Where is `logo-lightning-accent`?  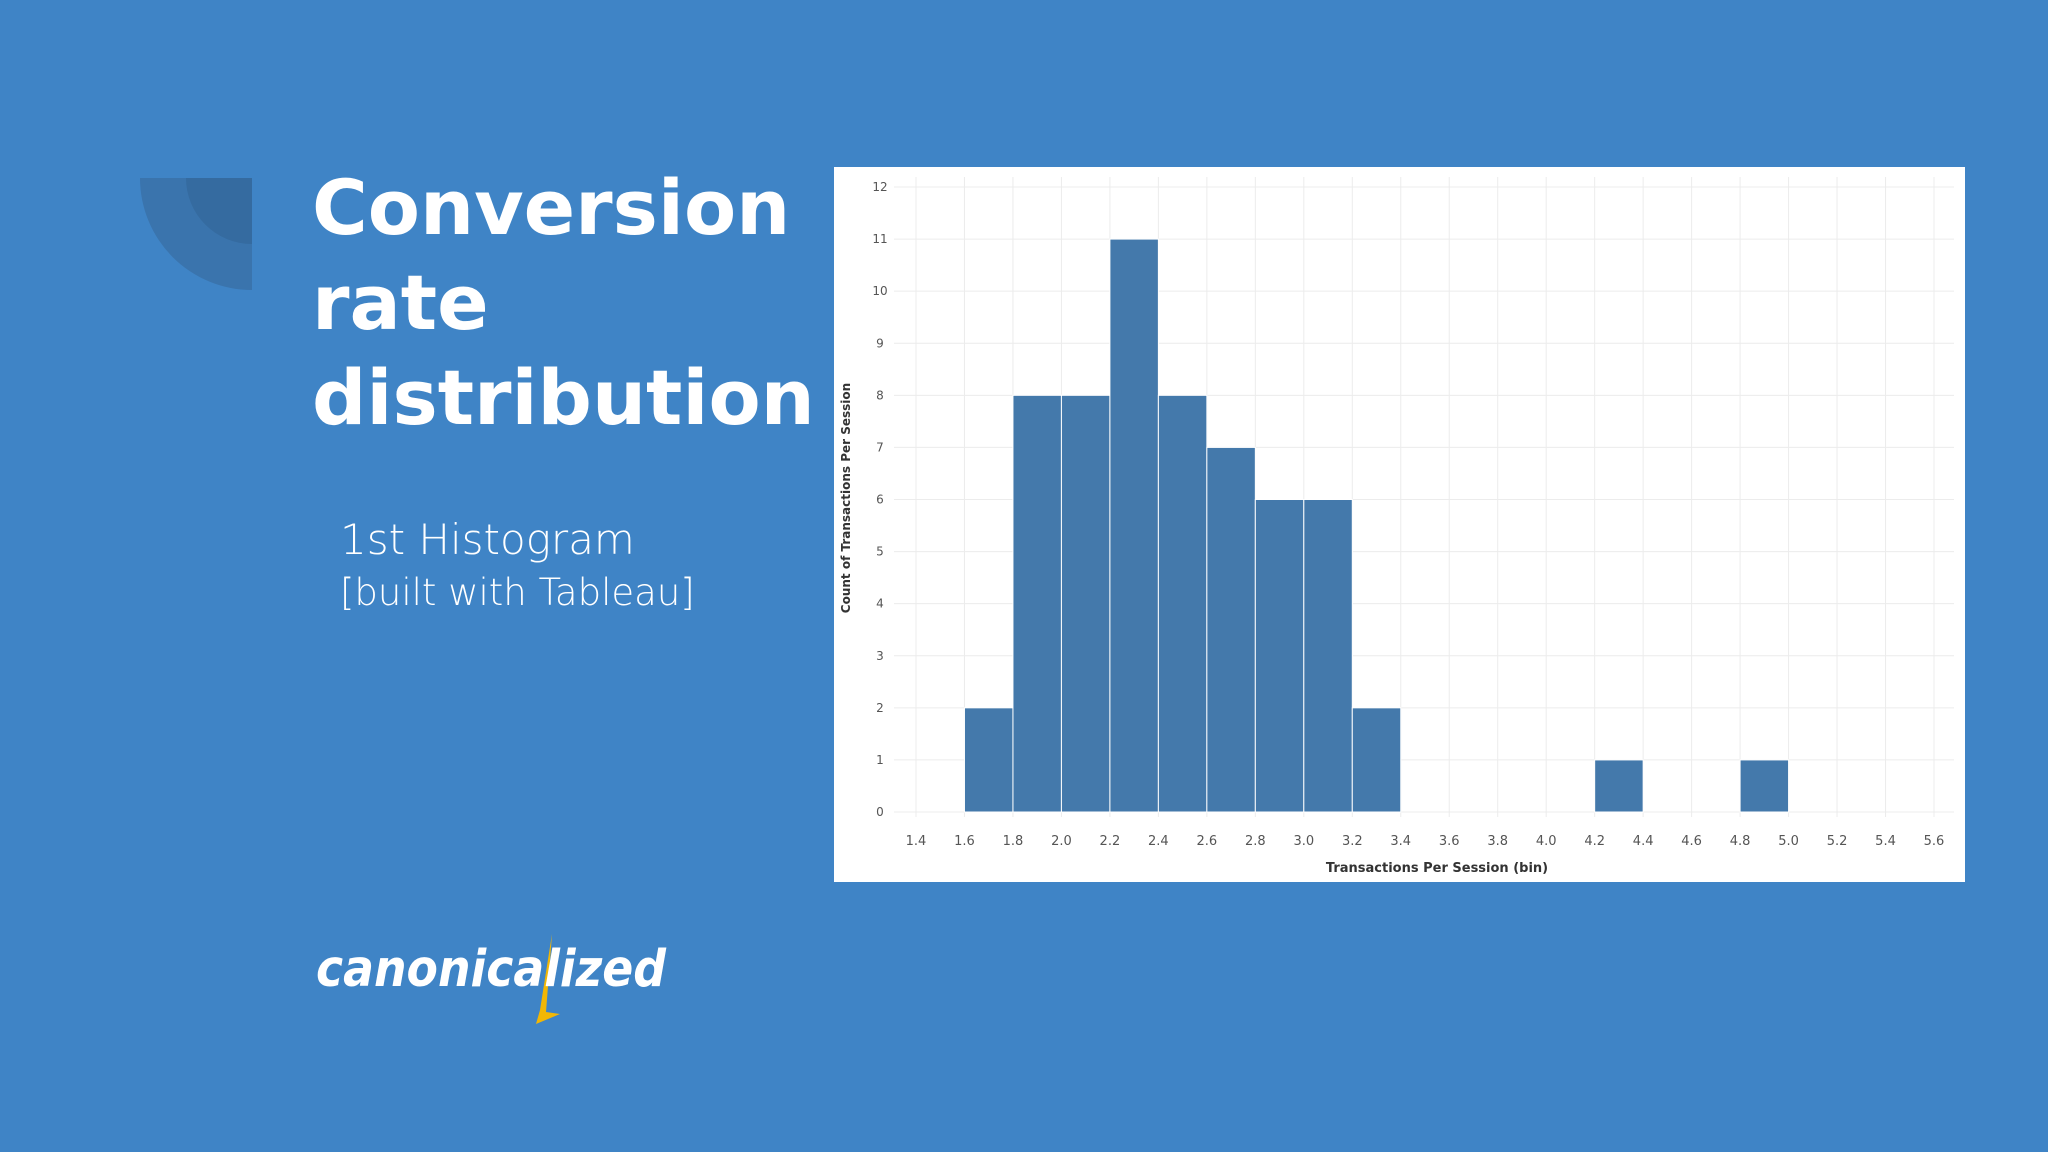 logo-lightning-accent is located at coordinates (548, 979).